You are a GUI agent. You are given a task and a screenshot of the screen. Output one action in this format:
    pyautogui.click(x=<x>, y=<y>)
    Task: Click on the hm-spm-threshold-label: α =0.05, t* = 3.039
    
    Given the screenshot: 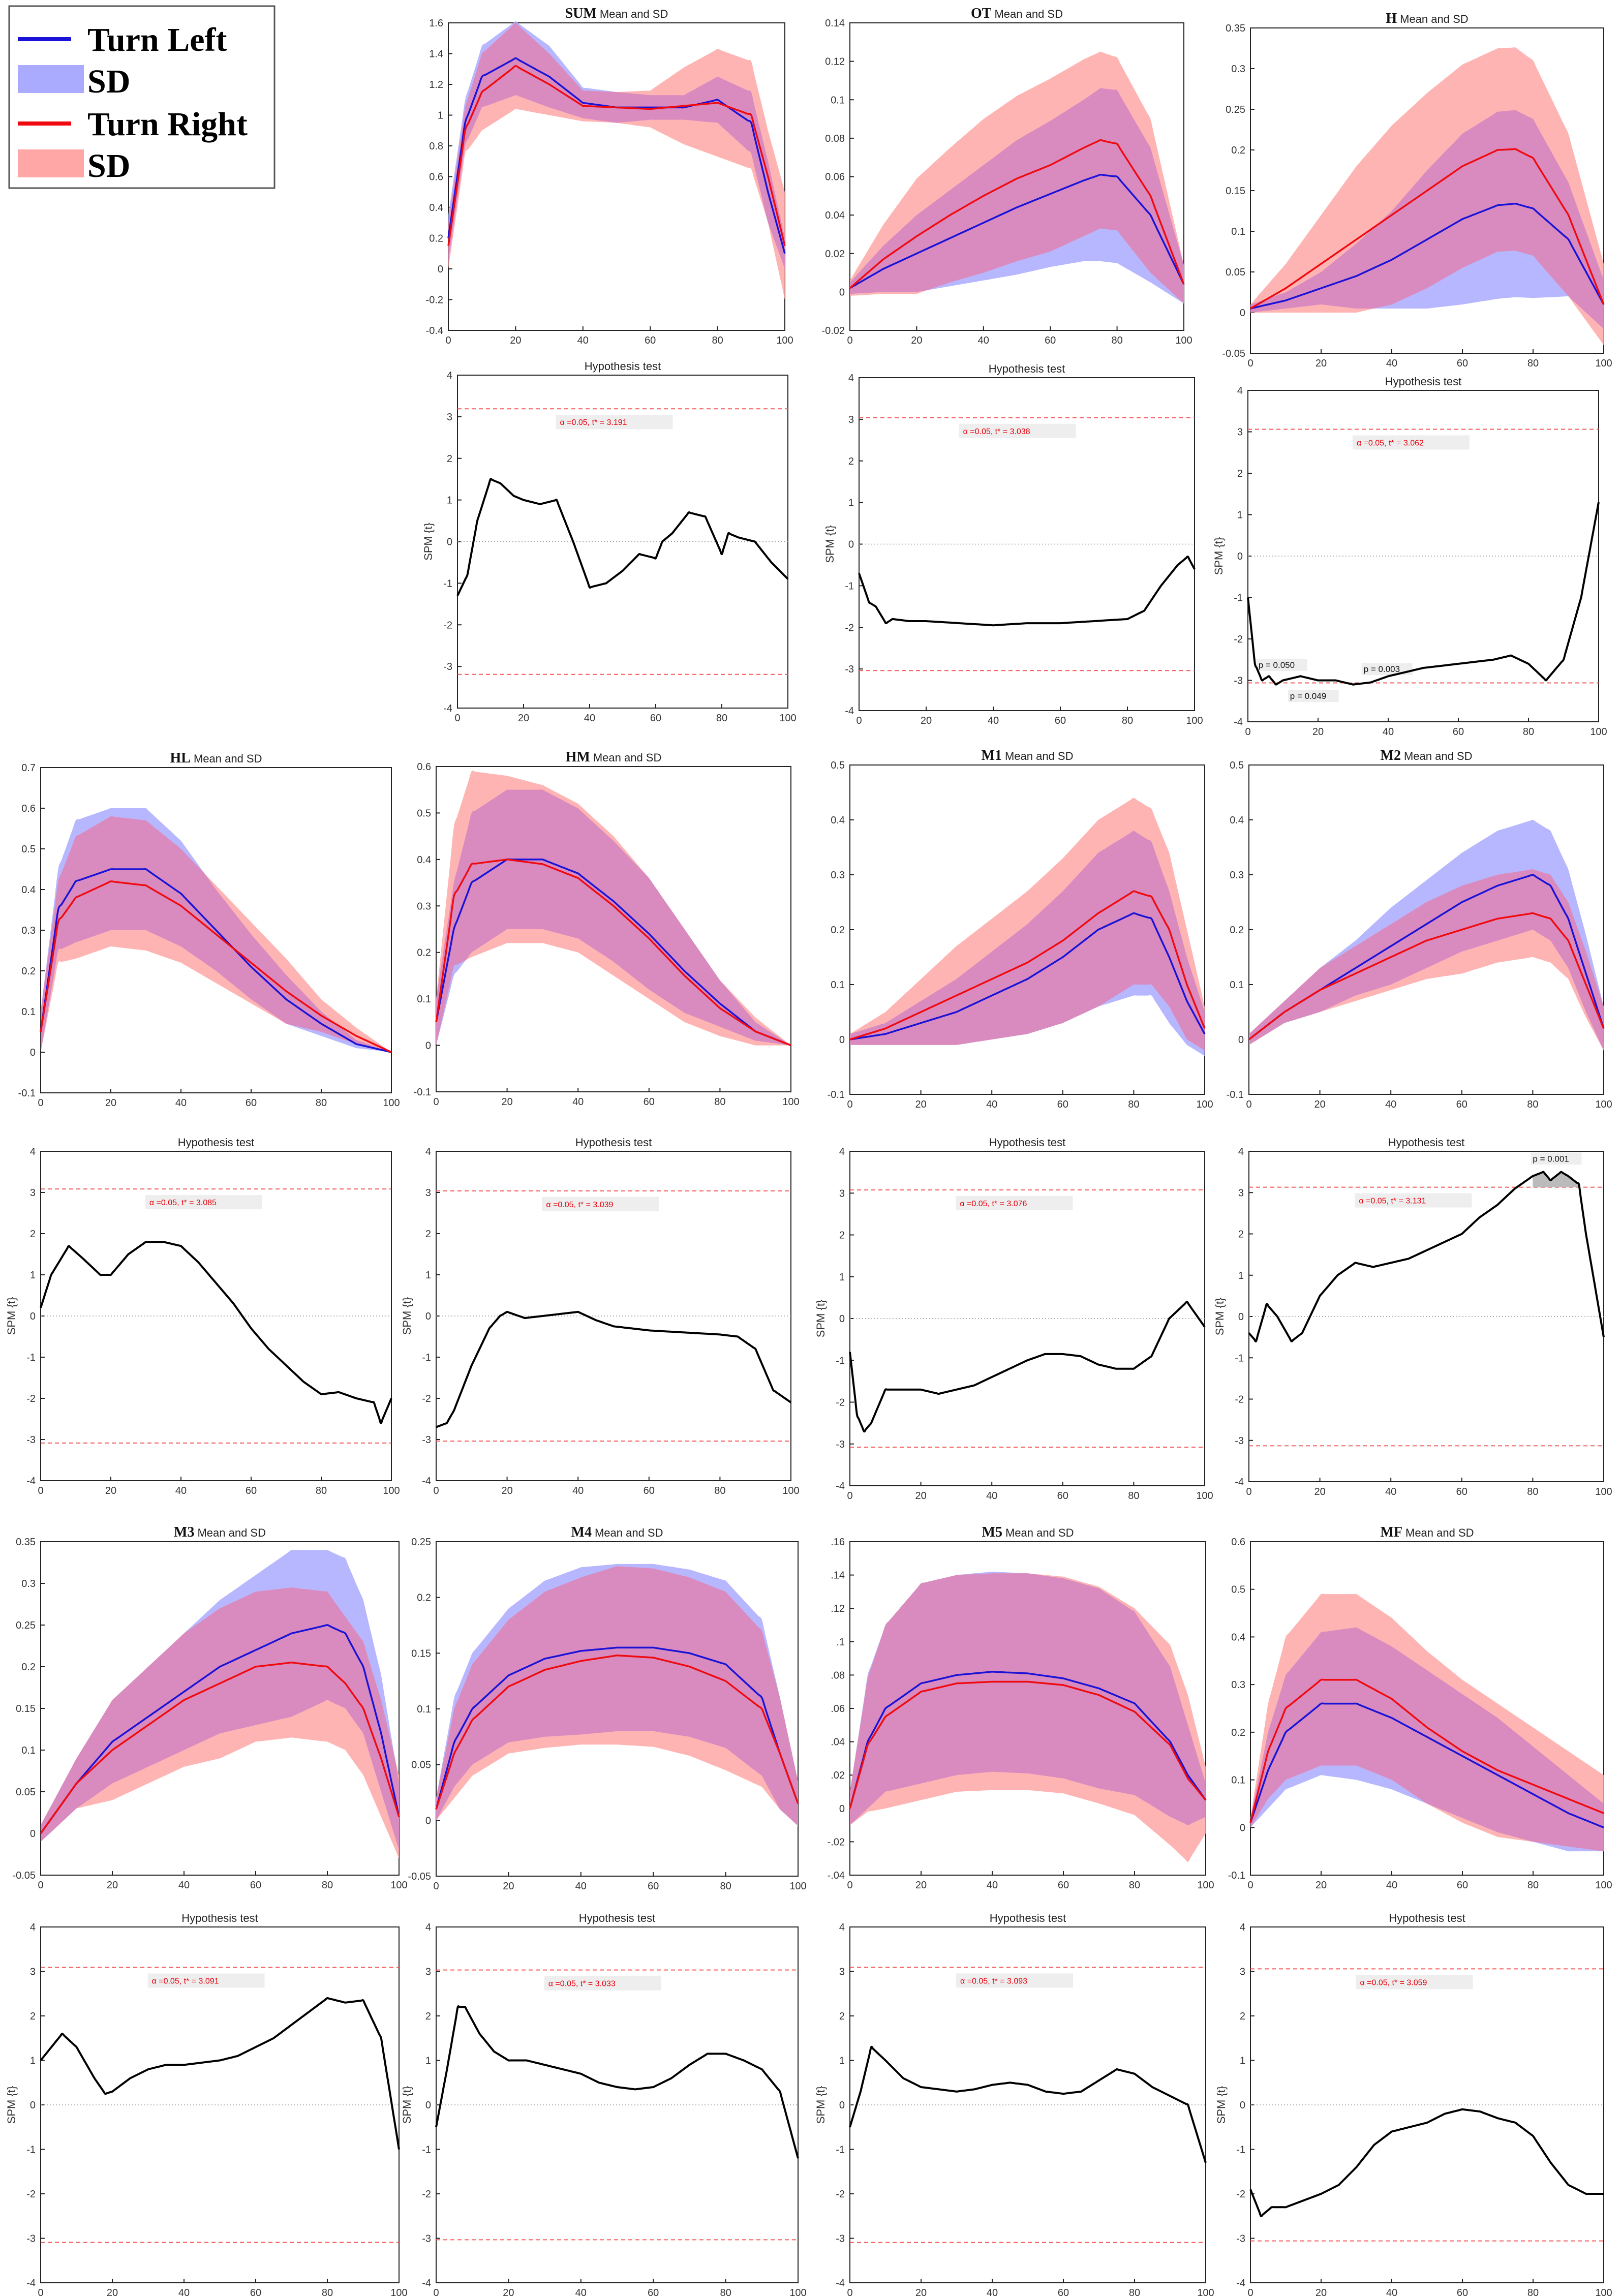 What is the action you would take?
    pyautogui.click(x=579, y=1205)
    